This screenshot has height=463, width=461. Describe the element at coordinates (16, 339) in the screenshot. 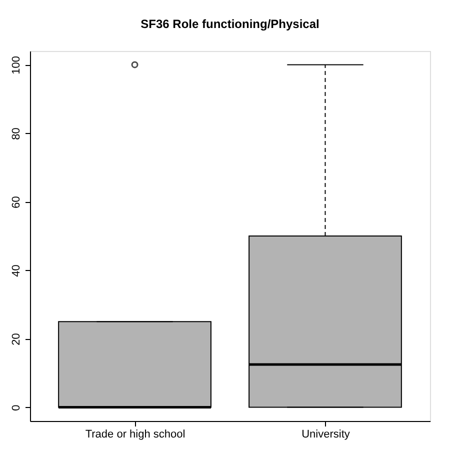

I see `y-tick-label: 20` at that location.